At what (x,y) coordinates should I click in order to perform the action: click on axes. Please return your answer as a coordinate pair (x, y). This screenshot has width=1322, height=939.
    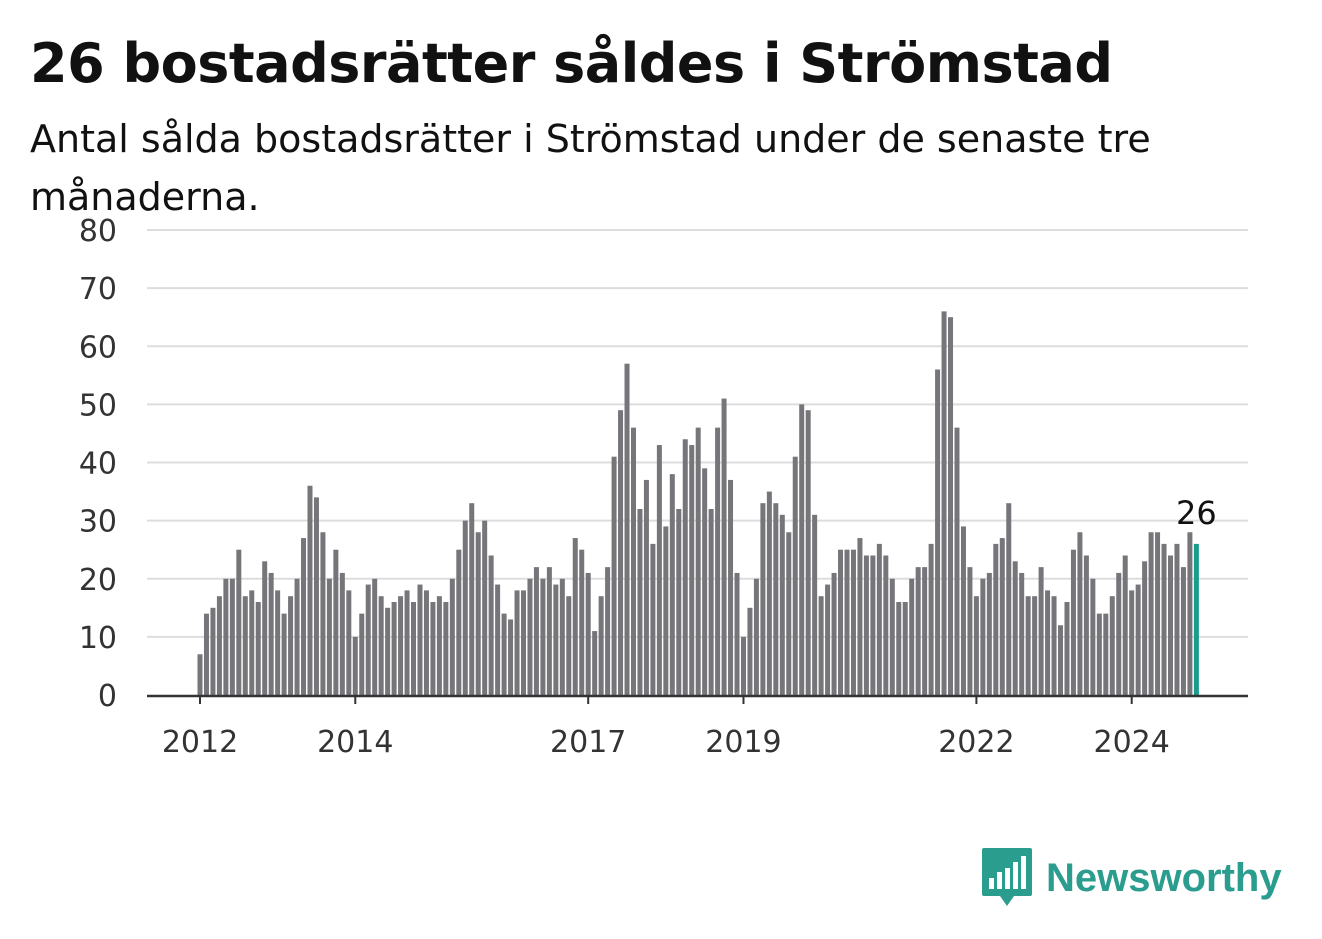
    Looking at the image, I should click on (697, 699).